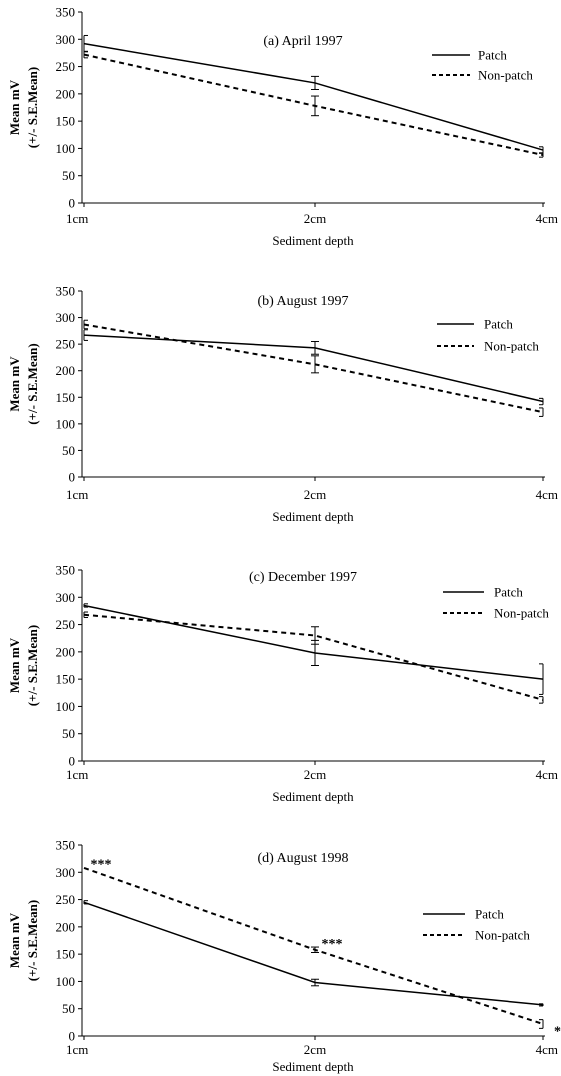  I want to click on significance-annotation: *, so click(557, 1031).